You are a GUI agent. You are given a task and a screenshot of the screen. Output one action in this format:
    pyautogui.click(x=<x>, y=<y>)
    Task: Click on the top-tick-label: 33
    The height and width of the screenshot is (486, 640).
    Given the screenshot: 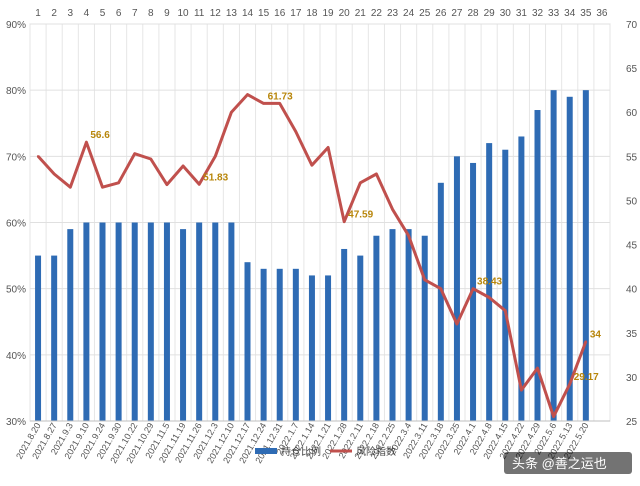 What is the action you would take?
    pyautogui.click(x=554, y=13)
    